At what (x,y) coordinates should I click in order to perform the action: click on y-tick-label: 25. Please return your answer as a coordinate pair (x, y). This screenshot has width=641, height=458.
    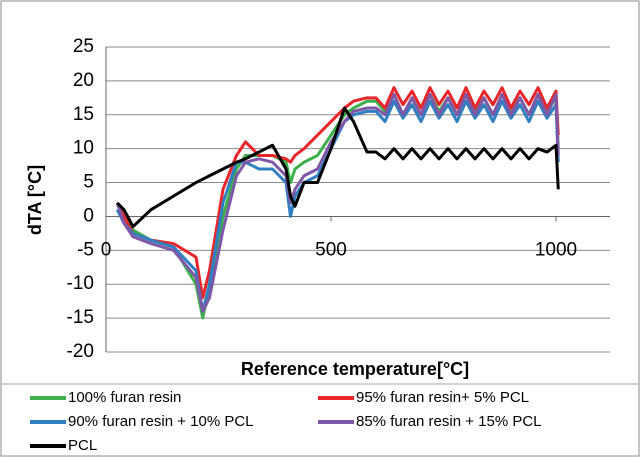
    Looking at the image, I should click on (83, 46).